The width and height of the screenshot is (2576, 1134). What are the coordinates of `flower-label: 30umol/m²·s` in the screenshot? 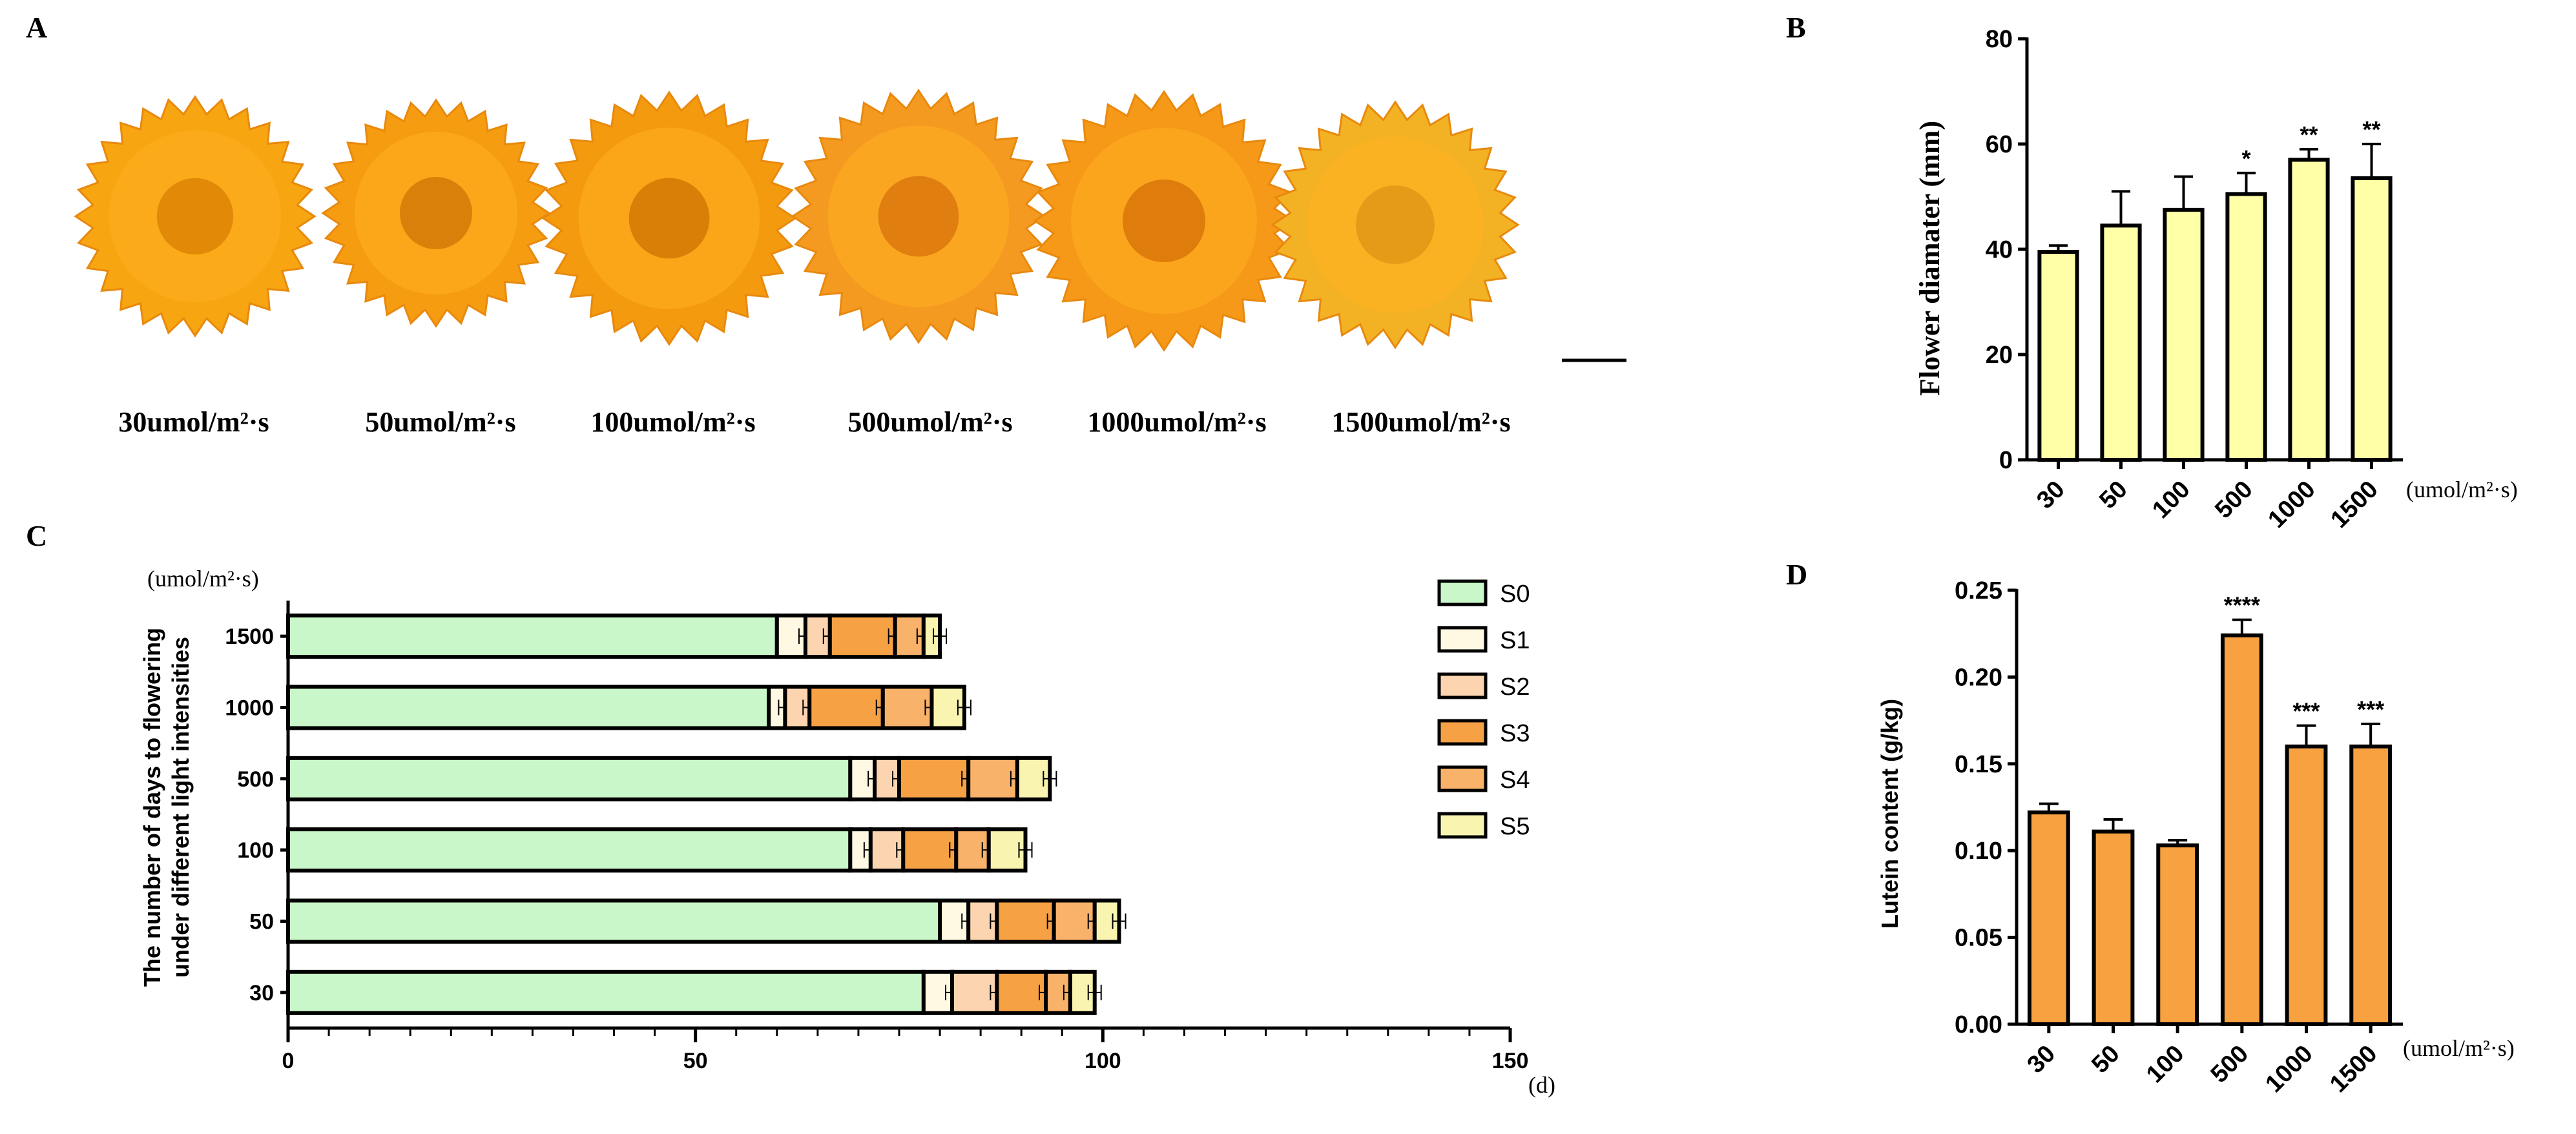 It's located at (193, 422).